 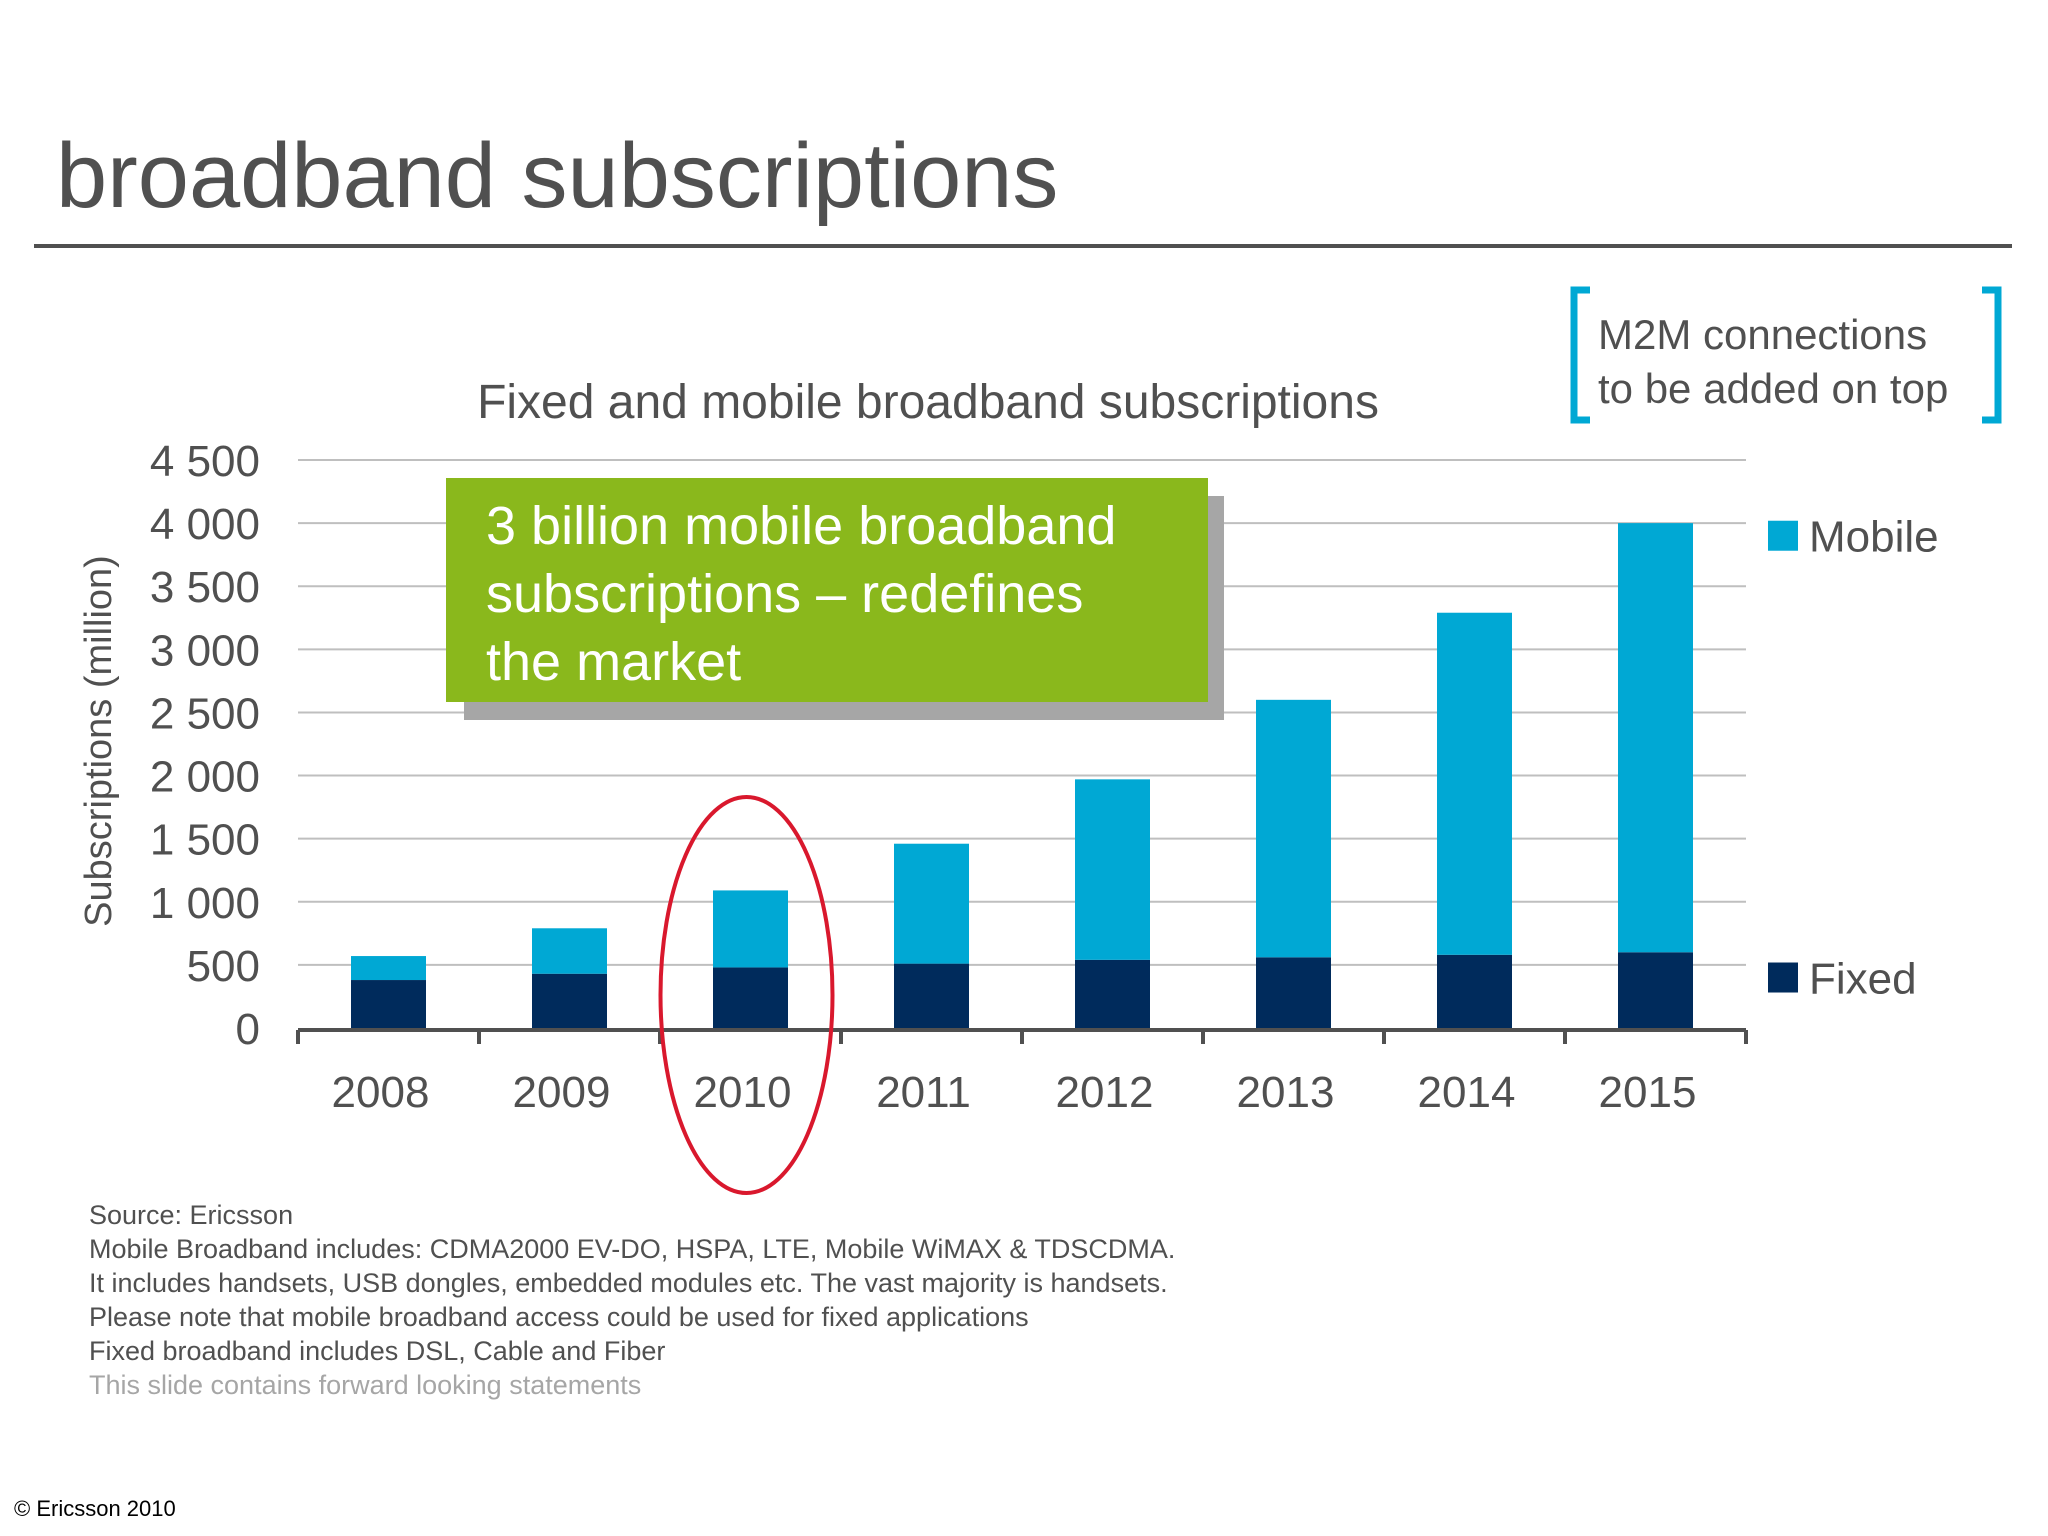 I want to click on x-tick-label: 2012, so click(x=1105, y=1092).